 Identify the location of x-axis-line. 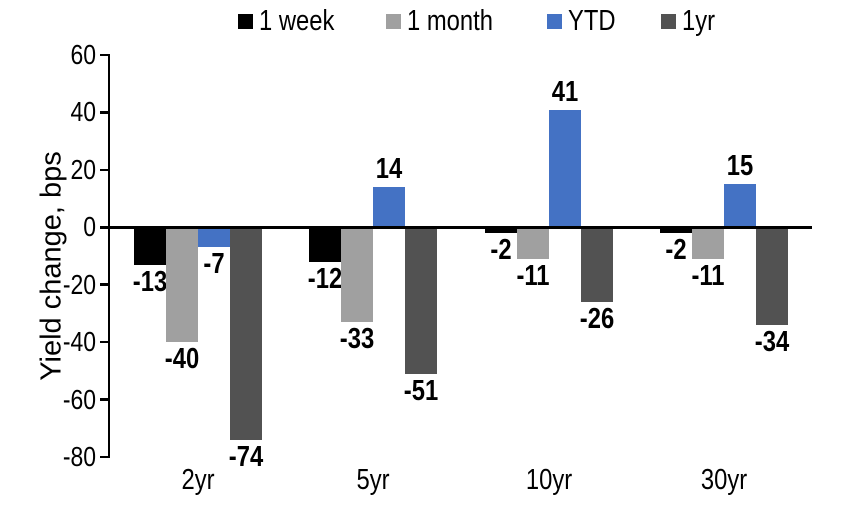
(459, 227).